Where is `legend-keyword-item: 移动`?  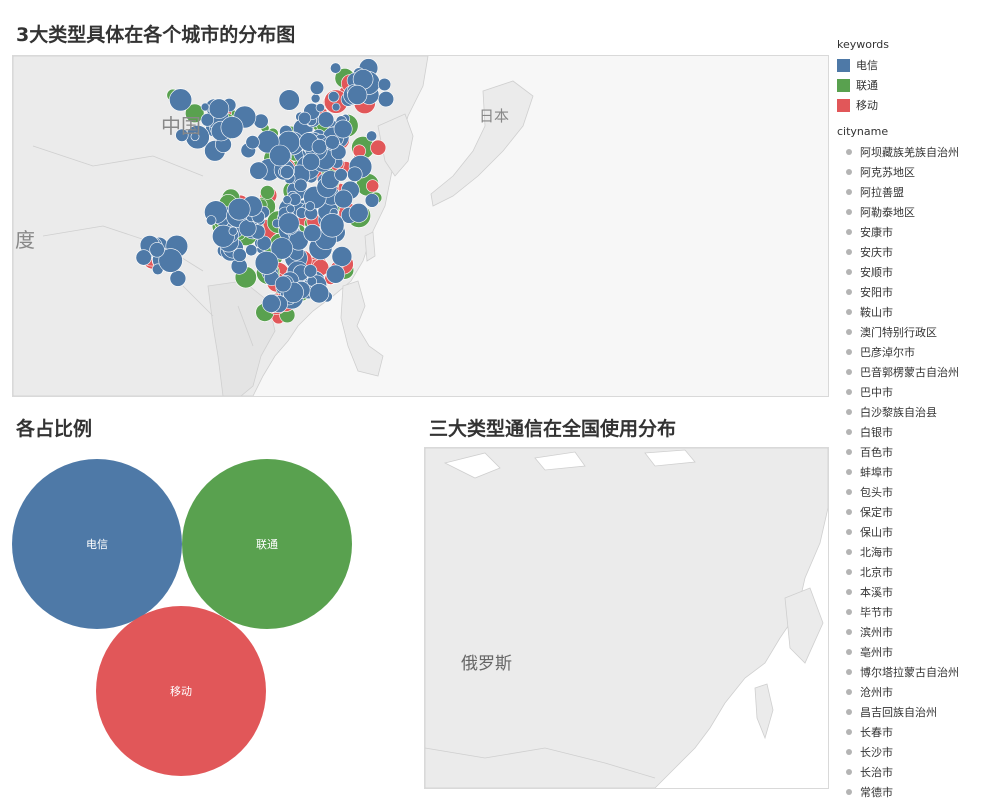
legend-keyword-item: 移动 is located at coordinates (917, 105).